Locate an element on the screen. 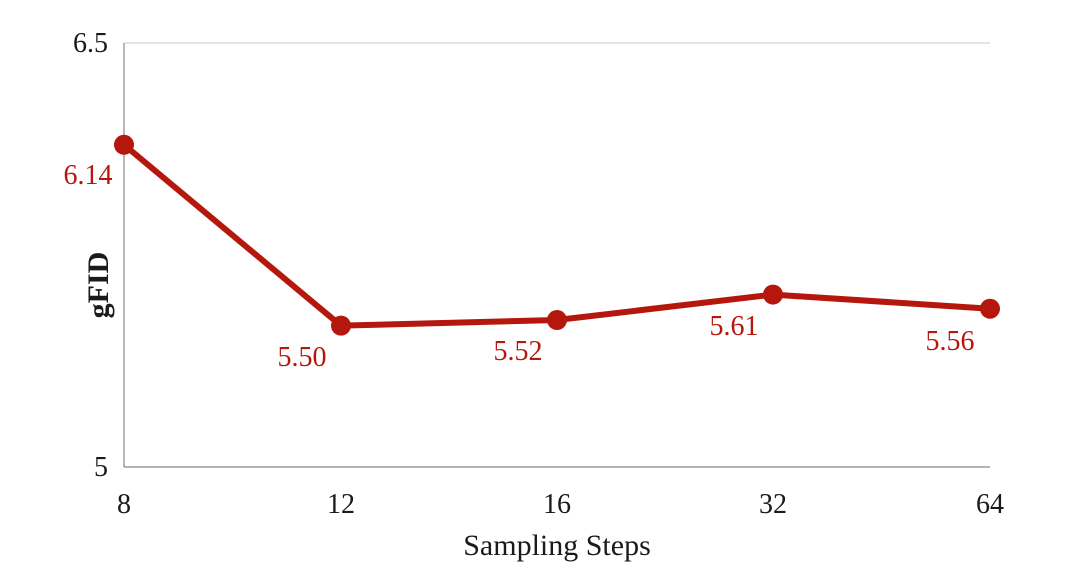  data-label: 5.61 is located at coordinates (734, 326).